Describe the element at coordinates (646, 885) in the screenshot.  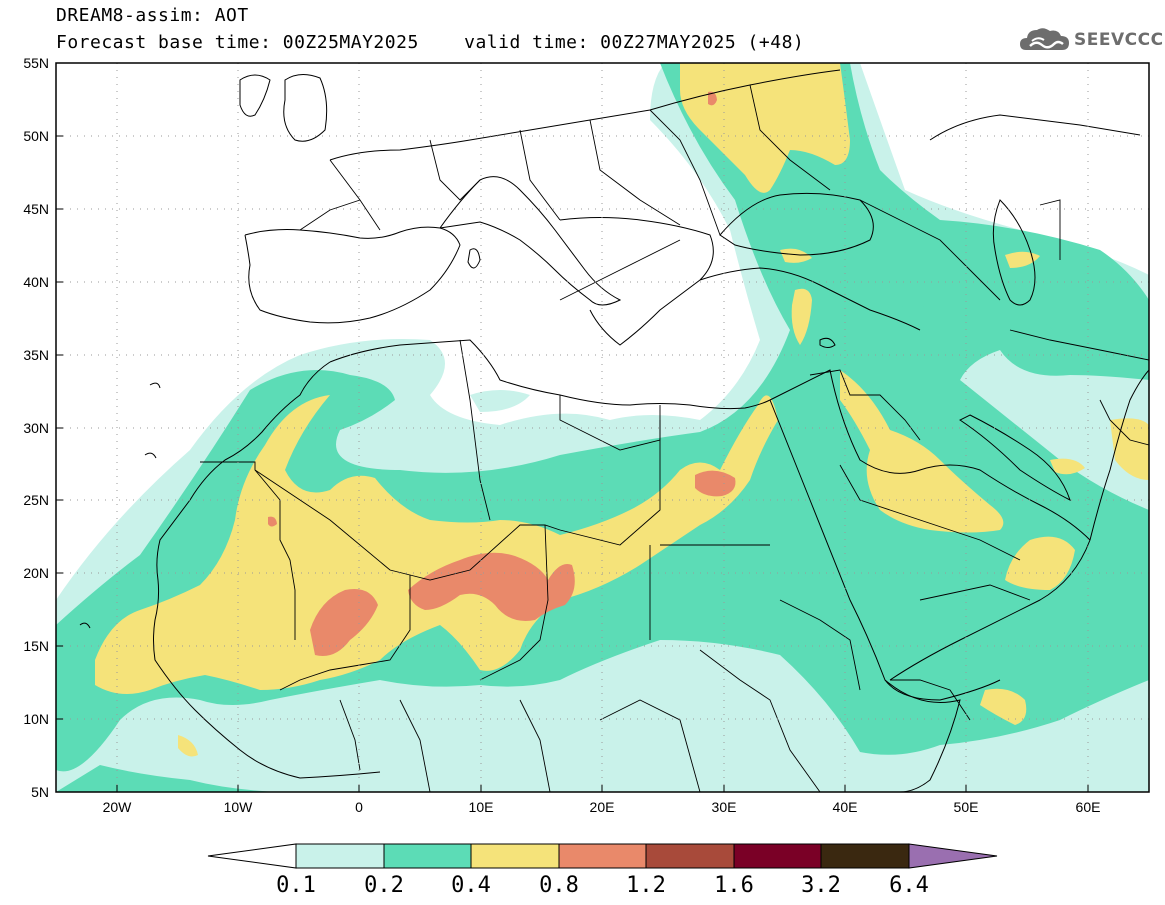
I see `colorbar-label: 1.2` at that location.